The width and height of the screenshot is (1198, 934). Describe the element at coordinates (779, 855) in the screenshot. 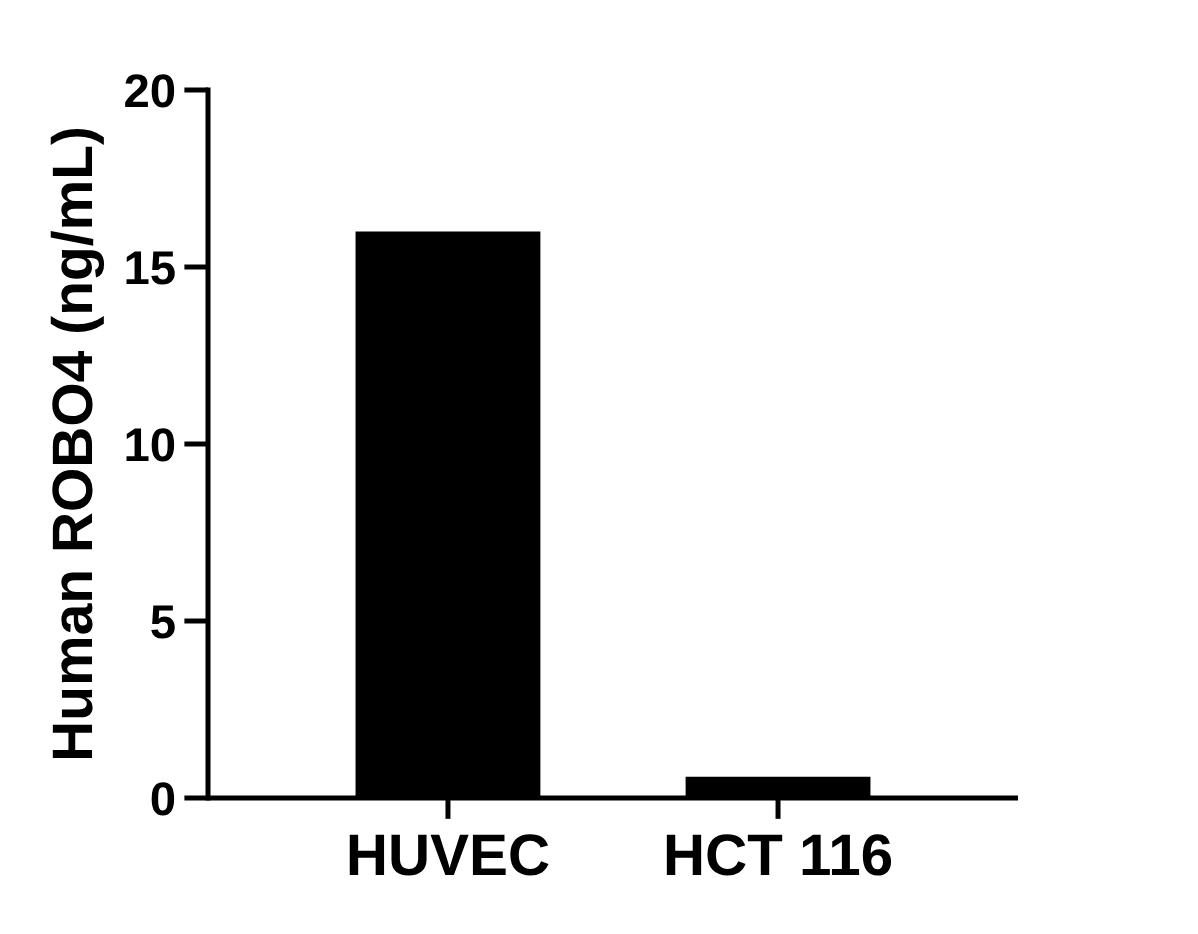

I see `x-tick-label: HCT 116` at that location.